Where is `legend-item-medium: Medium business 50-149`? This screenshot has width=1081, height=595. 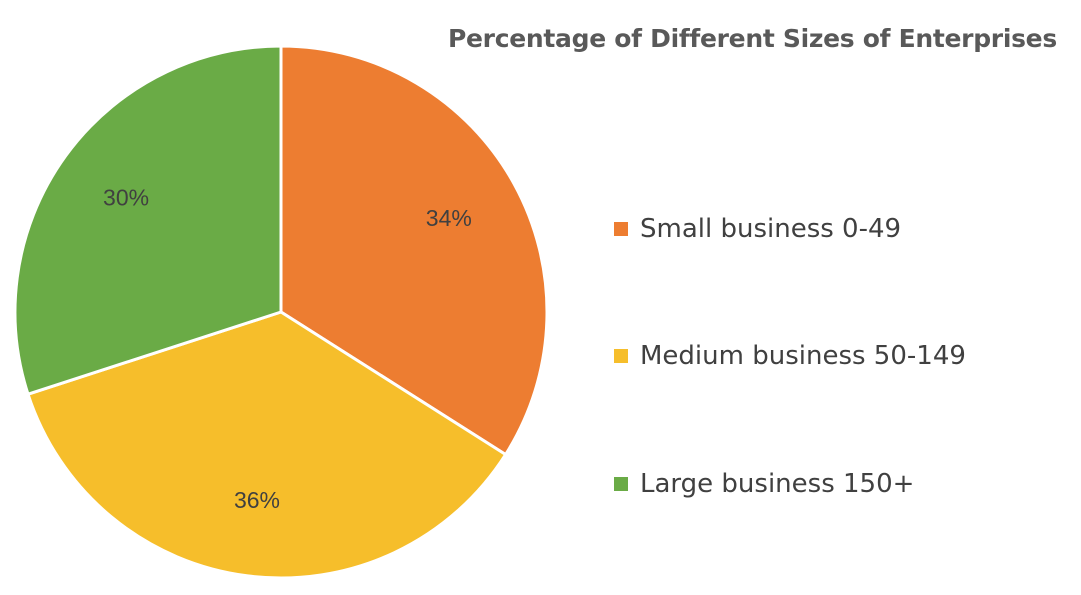
legend-item-medium: Medium business 50-149 is located at coordinates (790, 356).